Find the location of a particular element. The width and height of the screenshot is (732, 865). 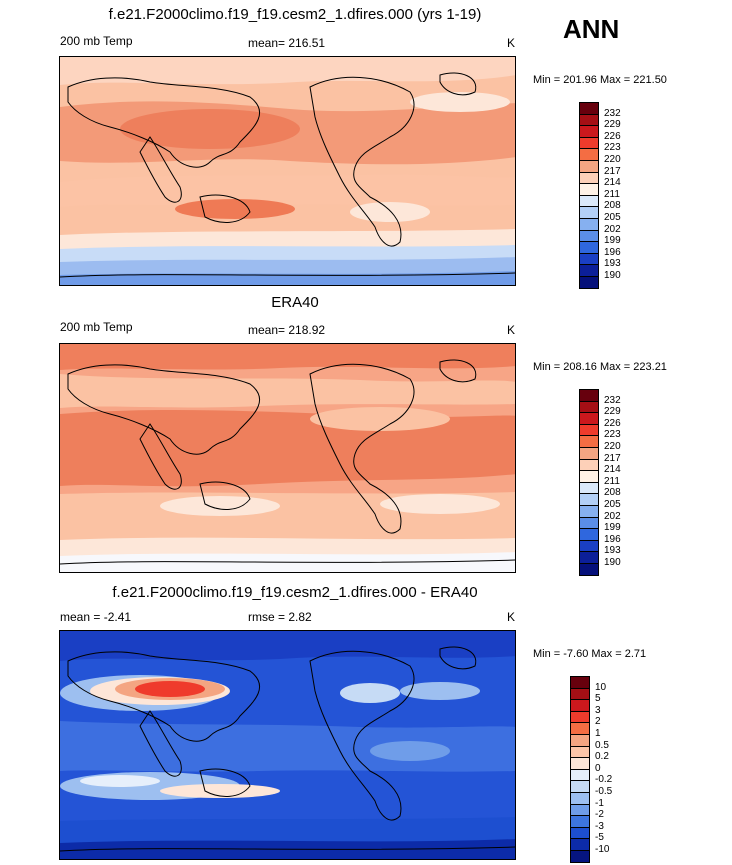

colorbar-tick-label: -2 is located at coordinates (599, 815).